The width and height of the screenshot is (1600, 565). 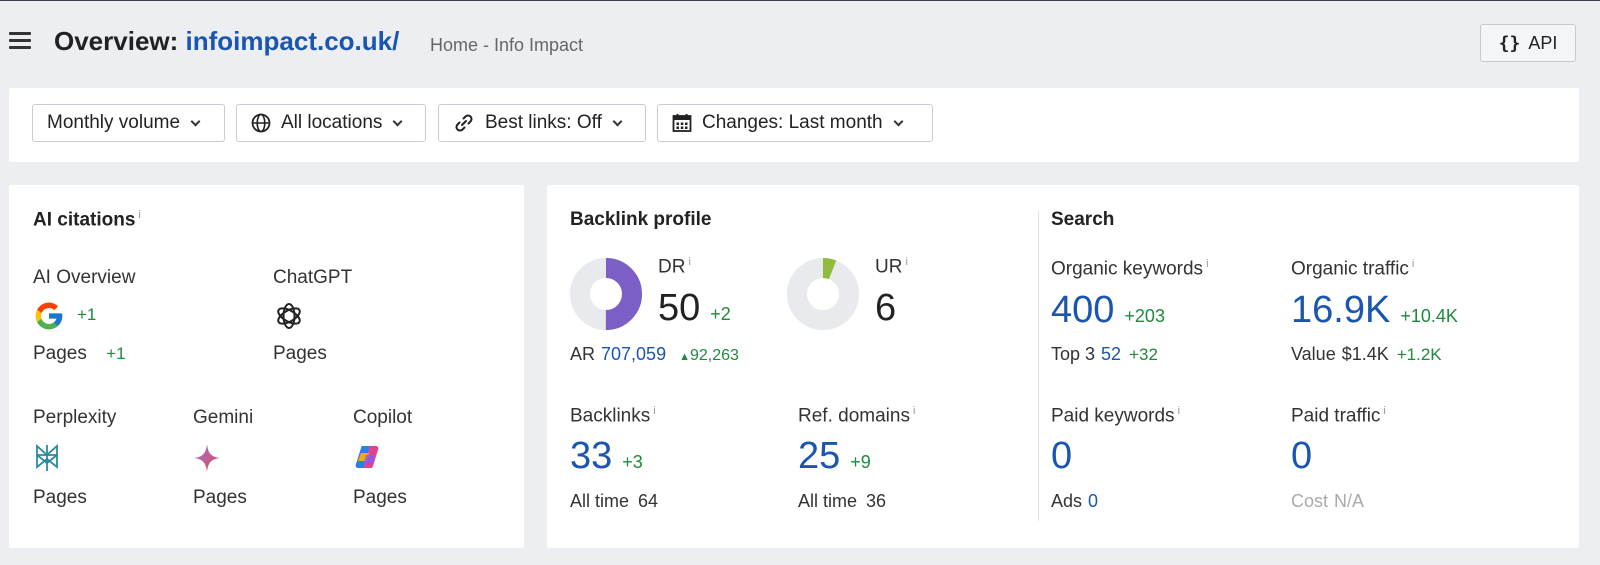 What do you see at coordinates (1067, 501) in the screenshot?
I see `ads-label: Ads` at bounding box center [1067, 501].